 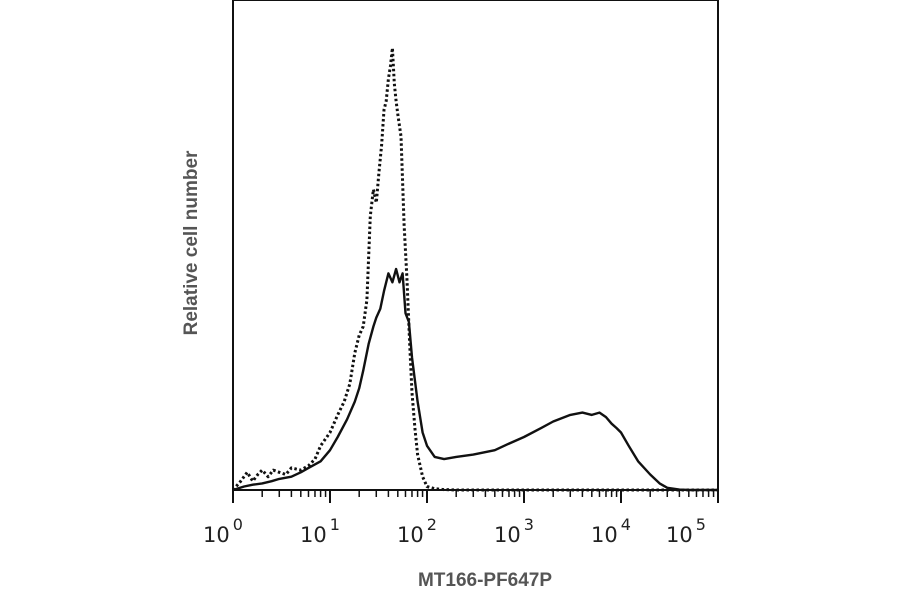 What do you see at coordinates (432, 524) in the screenshot?
I see `x-tick-exponent: 2` at bounding box center [432, 524].